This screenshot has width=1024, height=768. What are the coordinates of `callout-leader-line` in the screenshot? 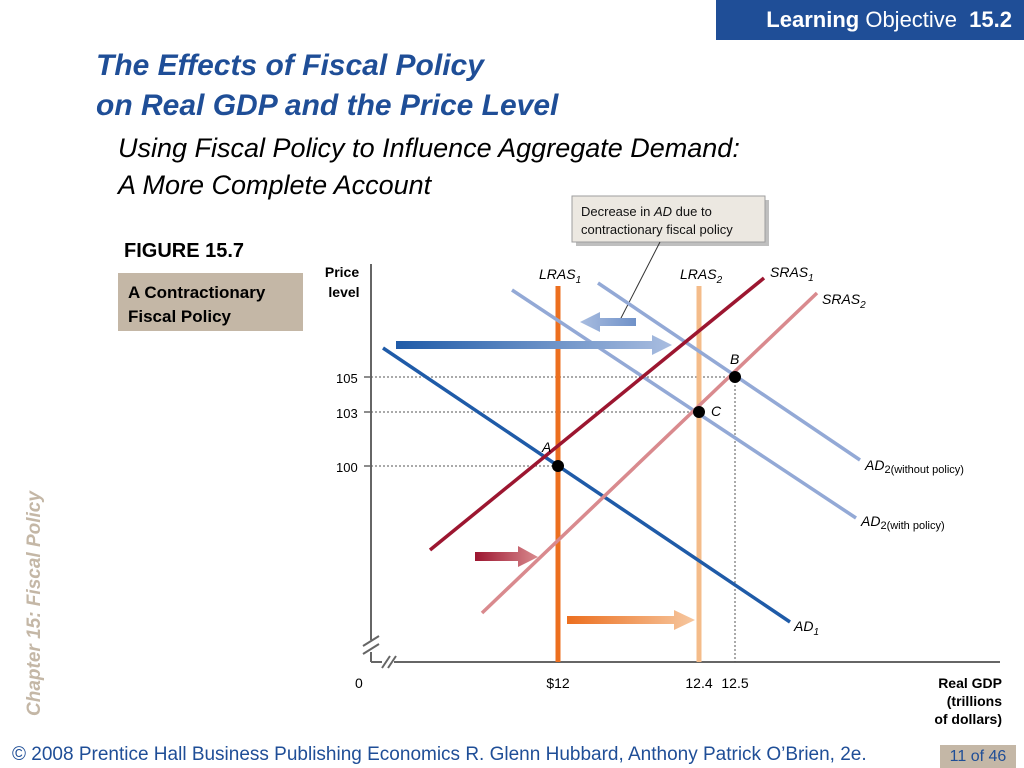 It's located at (640, 281).